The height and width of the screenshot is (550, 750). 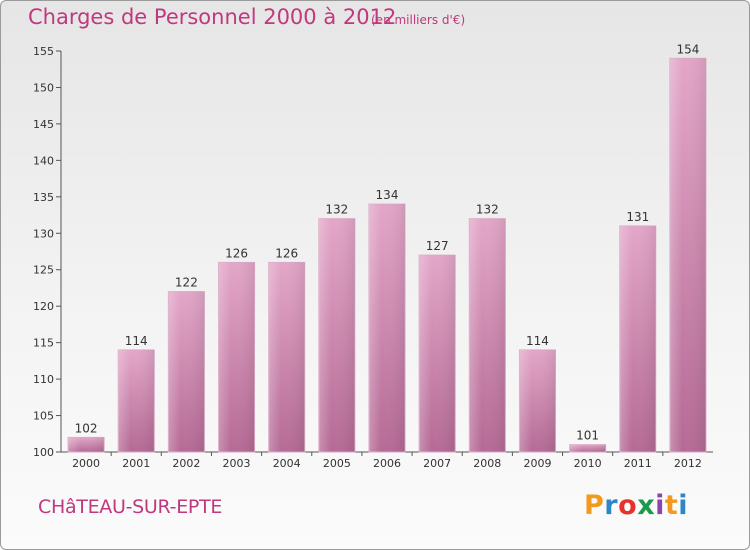 I want to click on bar-value-label: 122, so click(x=186, y=283).